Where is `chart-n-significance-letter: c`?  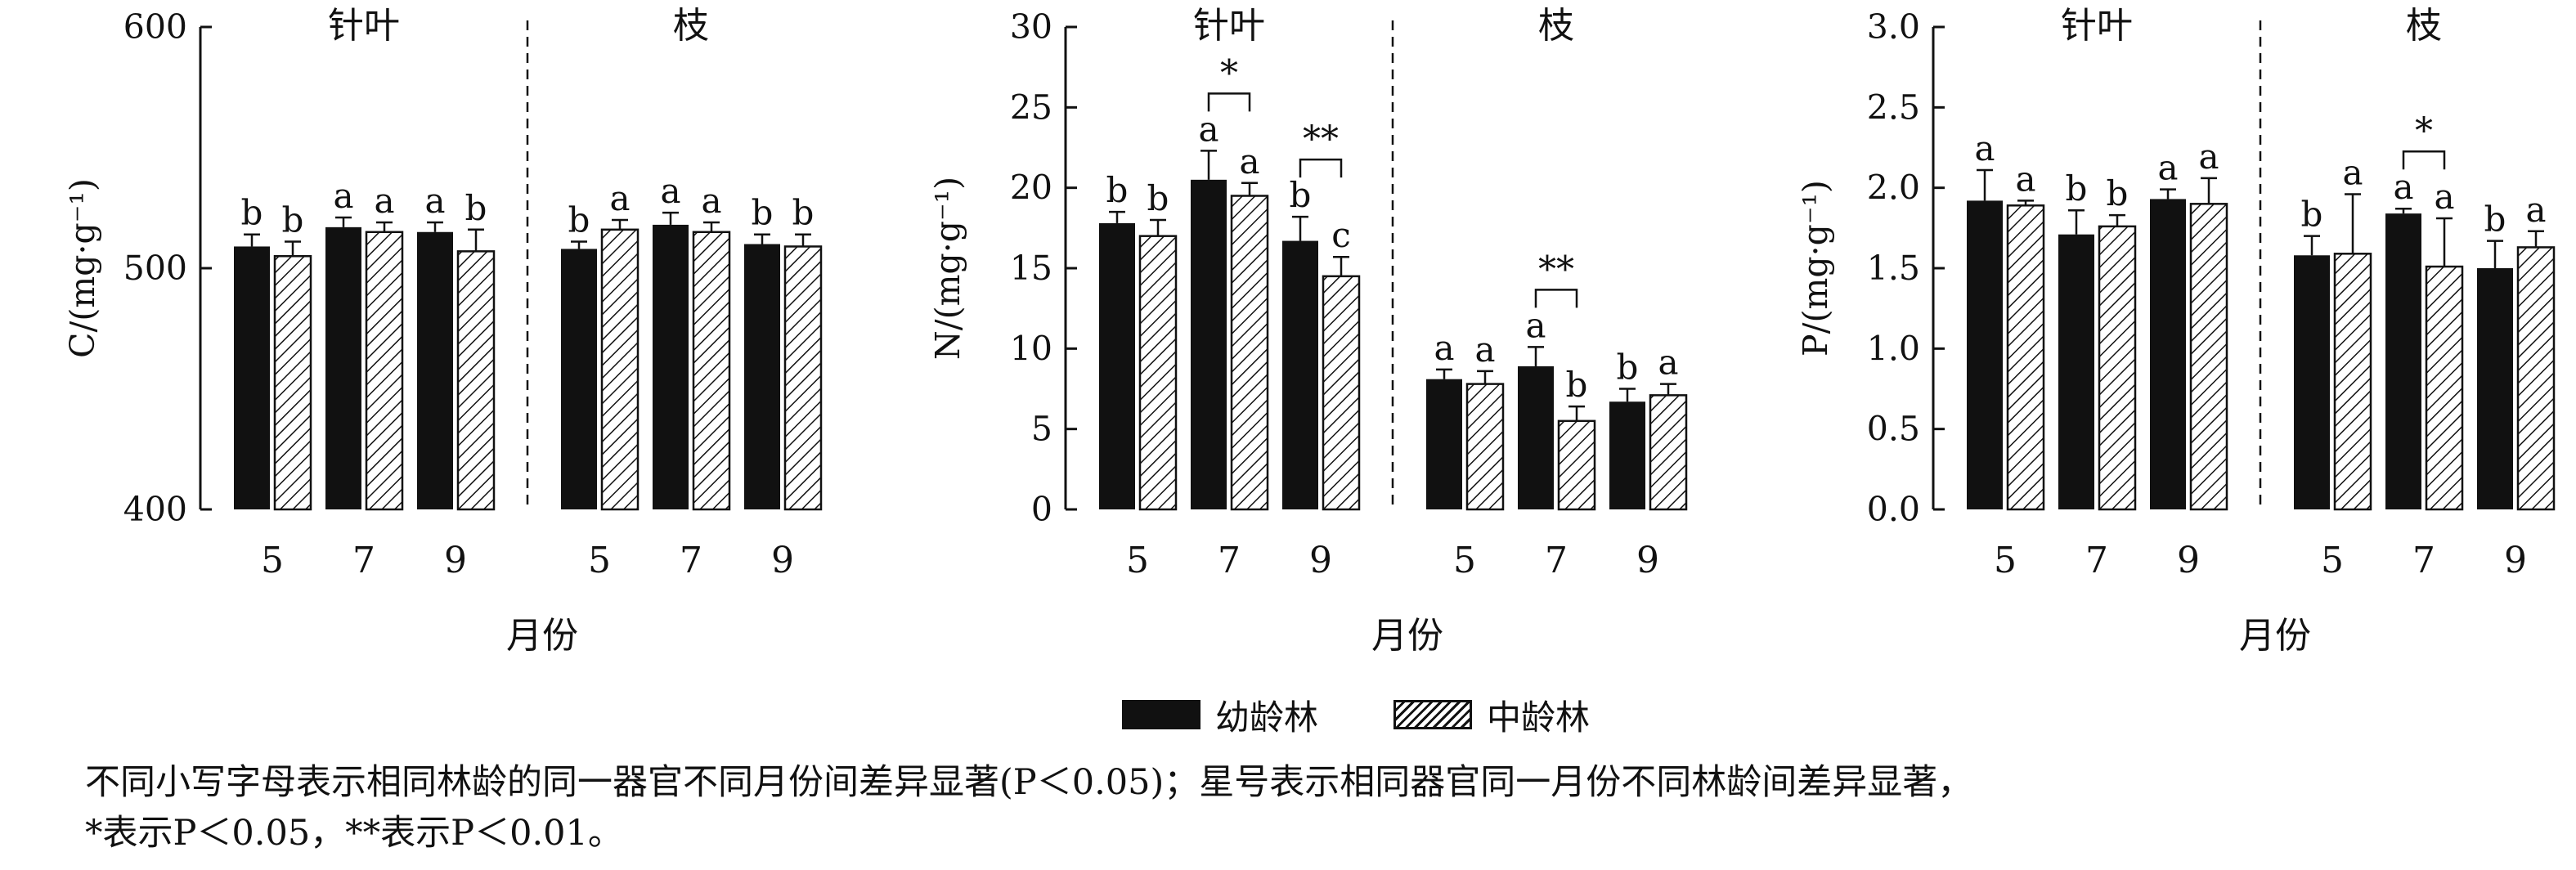 chart-n-significance-letter: c is located at coordinates (1341, 235).